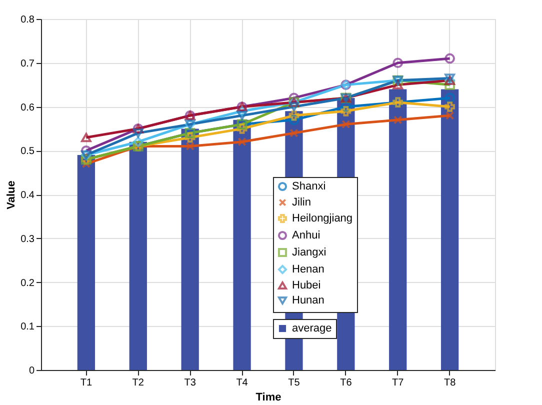 The width and height of the screenshot is (542, 405). I want to click on legend-label: Hubei, so click(306, 286).